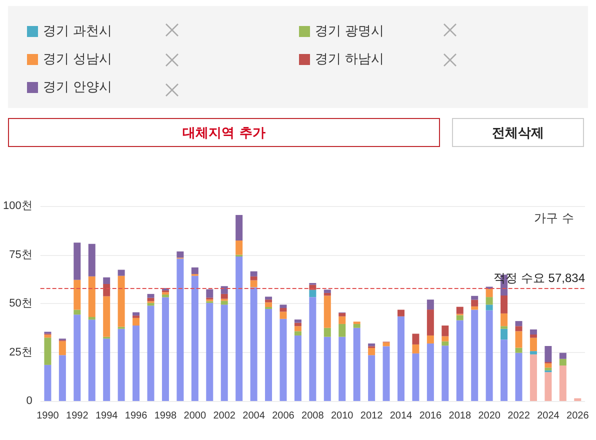  What do you see at coordinates (20, 352) in the screenshot?
I see `y-tick-label: 25천` at bounding box center [20, 352].